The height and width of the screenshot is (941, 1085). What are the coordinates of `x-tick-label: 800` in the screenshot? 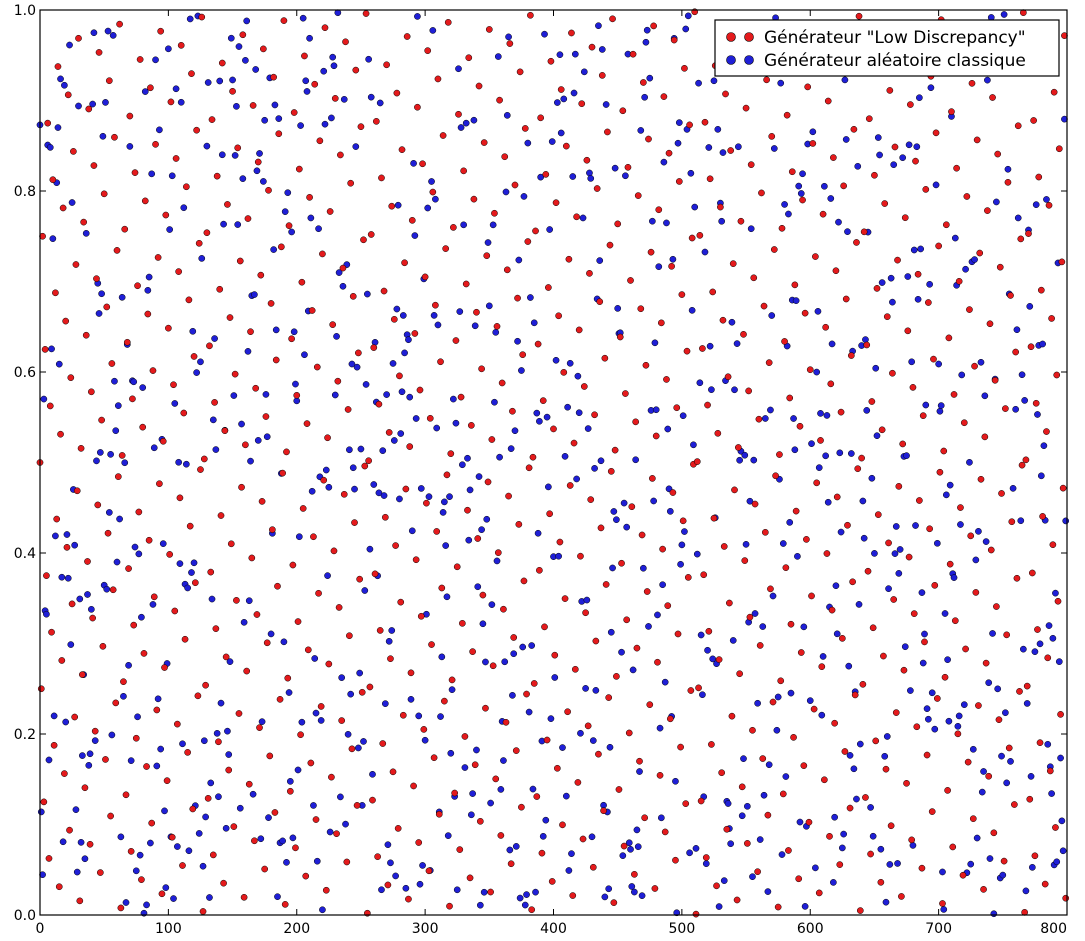 It's located at (1053, 929).